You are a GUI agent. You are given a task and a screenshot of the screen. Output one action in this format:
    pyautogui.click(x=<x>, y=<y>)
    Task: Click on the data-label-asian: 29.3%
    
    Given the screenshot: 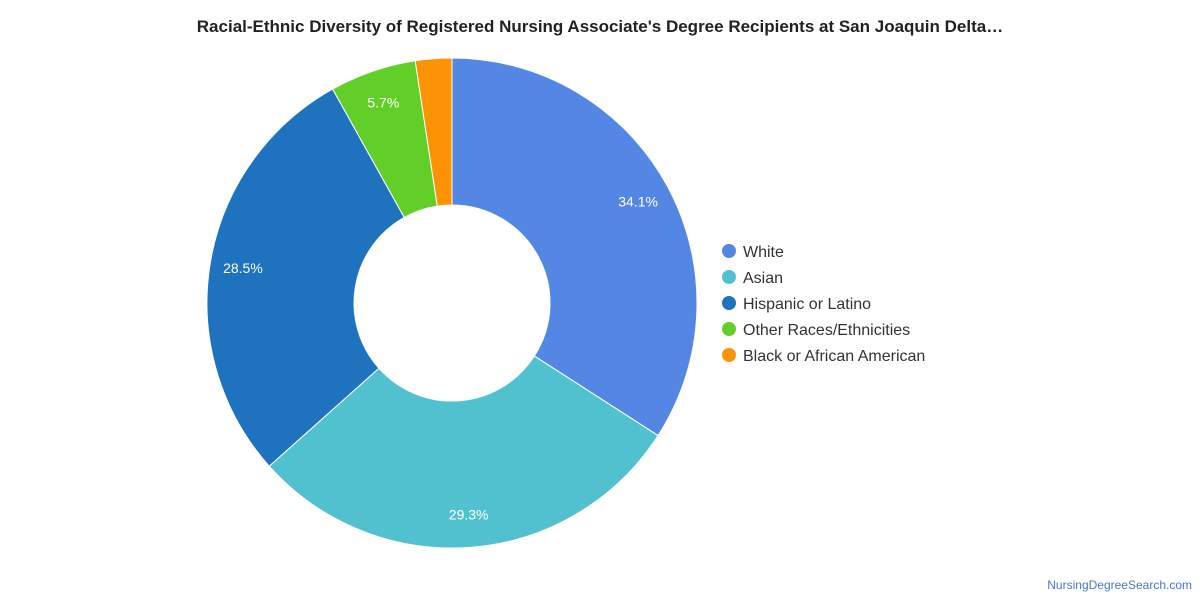 What is the action you would take?
    pyautogui.click(x=469, y=514)
    